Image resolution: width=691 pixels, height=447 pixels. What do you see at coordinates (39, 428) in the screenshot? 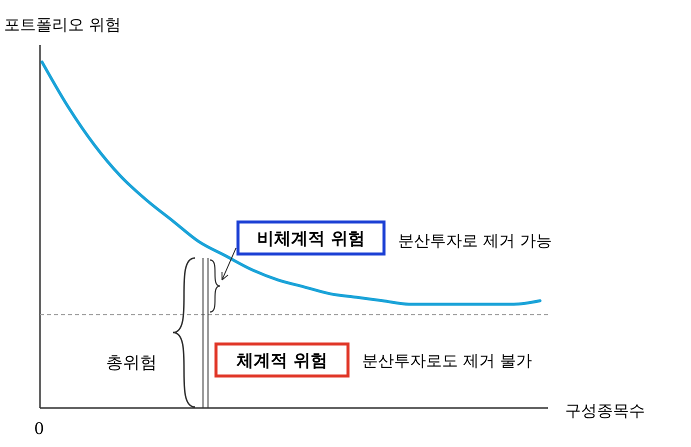
I see `text: 0` at bounding box center [39, 428].